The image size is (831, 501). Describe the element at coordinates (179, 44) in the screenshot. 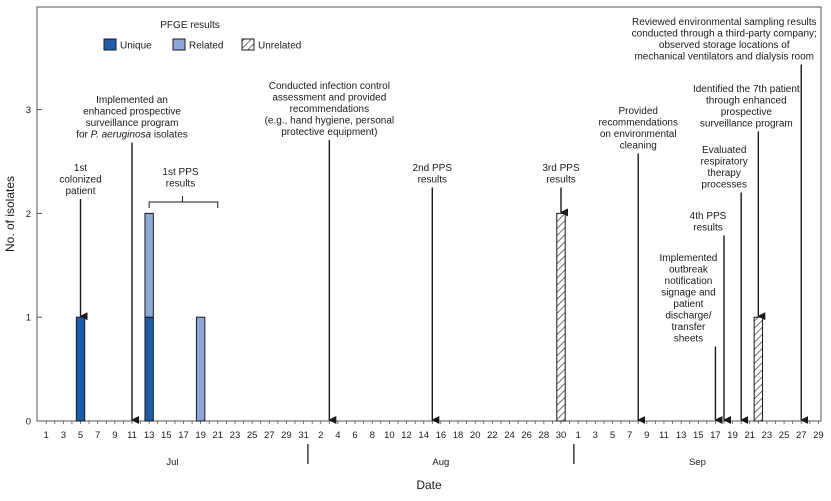

I see `legend-swatch-related` at that location.